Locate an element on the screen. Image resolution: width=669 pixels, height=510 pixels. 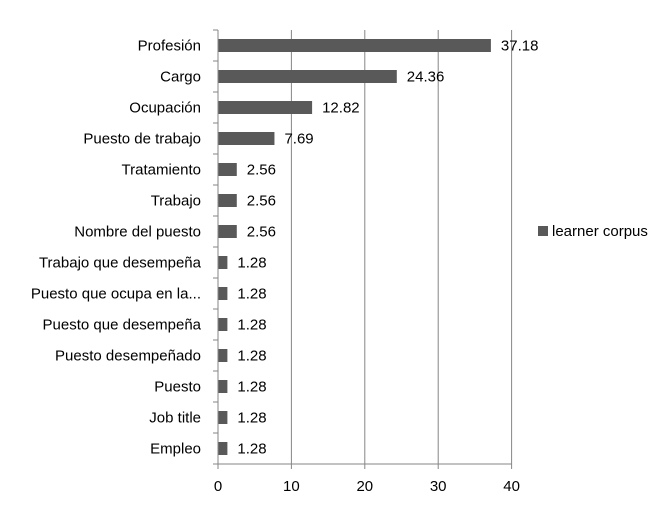
legend: learner corpus is located at coordinates (593, 231).